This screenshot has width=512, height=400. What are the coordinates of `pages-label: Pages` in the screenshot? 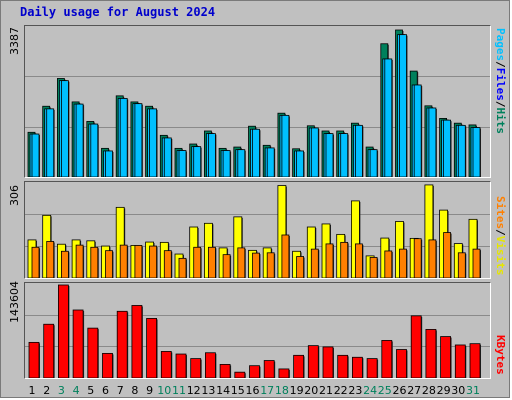 It's located at (500, 45).